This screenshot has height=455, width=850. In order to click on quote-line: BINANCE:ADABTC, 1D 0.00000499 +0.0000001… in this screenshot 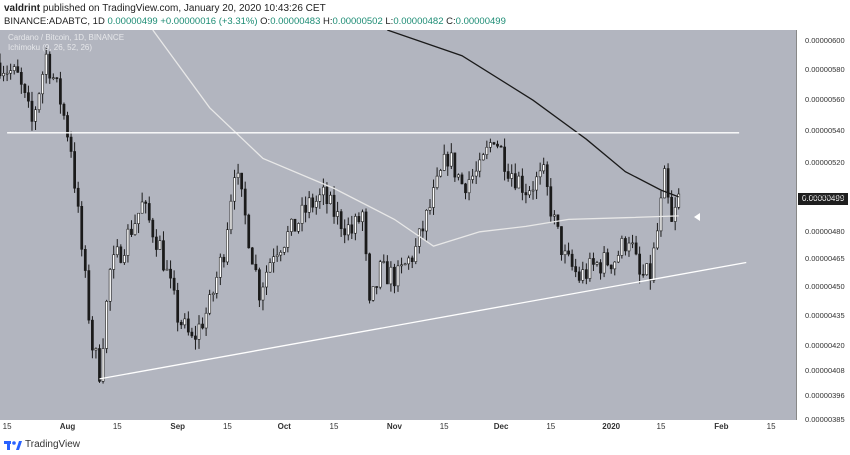, I will do `click(255, 21)`.